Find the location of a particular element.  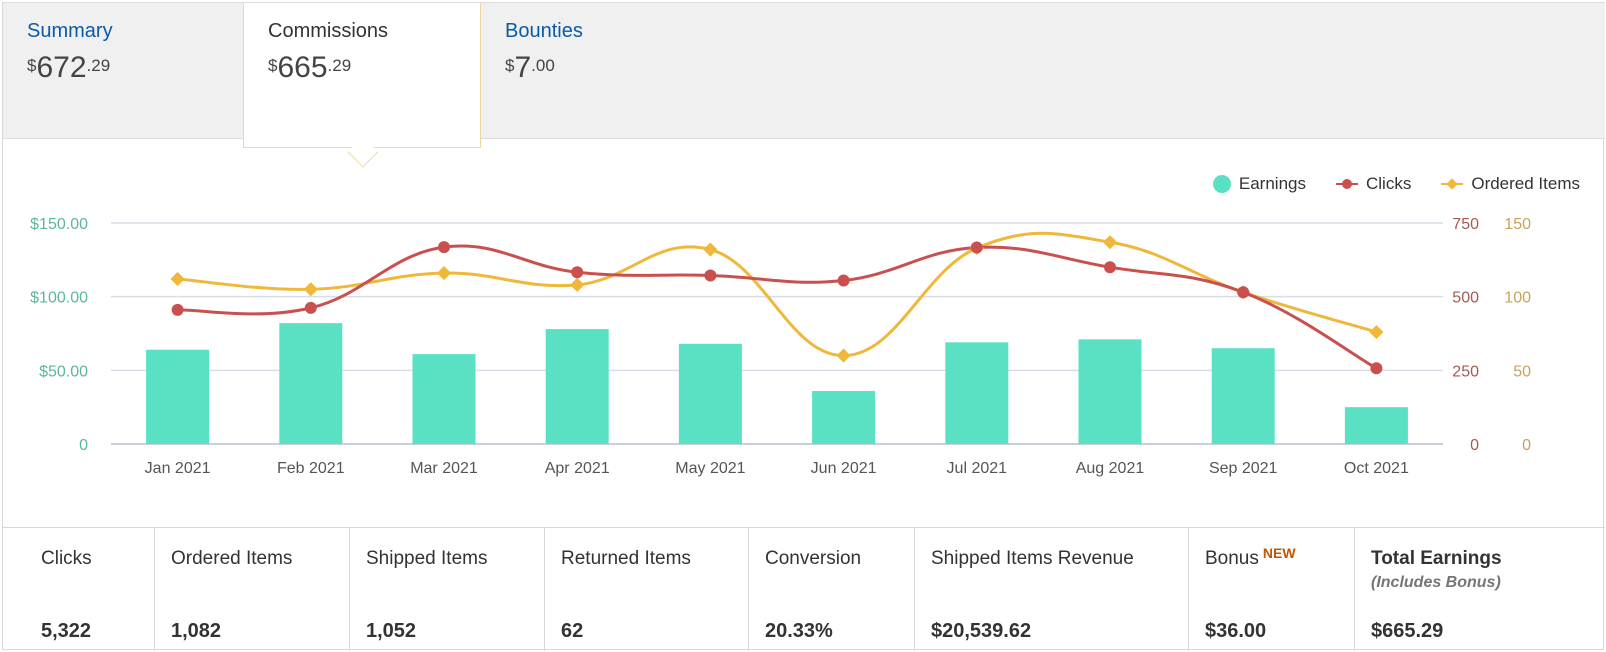

stat-conversion: Conversion 20.33% is located at coordinates (832, 589).